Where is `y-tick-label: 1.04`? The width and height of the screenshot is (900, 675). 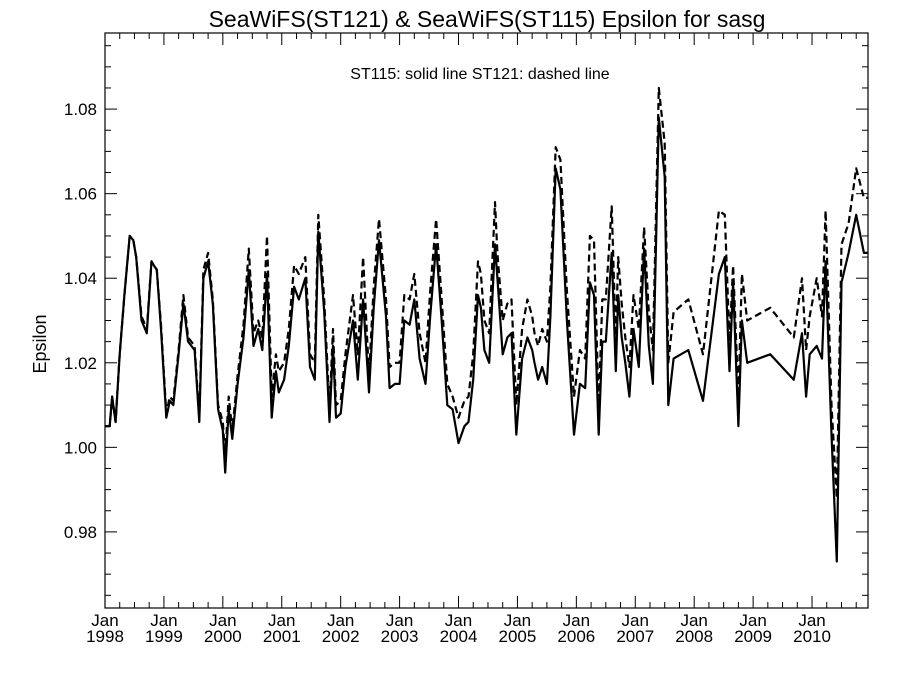 y-tick-label: 1.04 is located at coordinates (80, 278).